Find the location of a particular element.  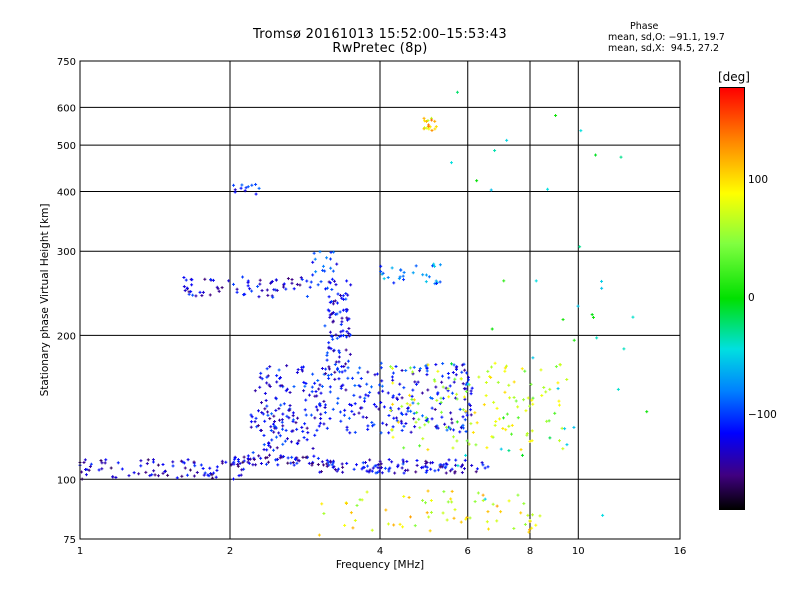

y-tick-label: 100 is located at coordinates (66, 480).